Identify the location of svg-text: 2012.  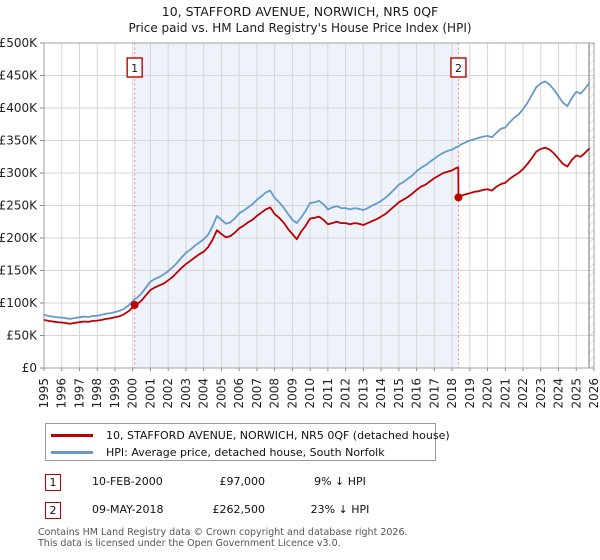
(346, 393).